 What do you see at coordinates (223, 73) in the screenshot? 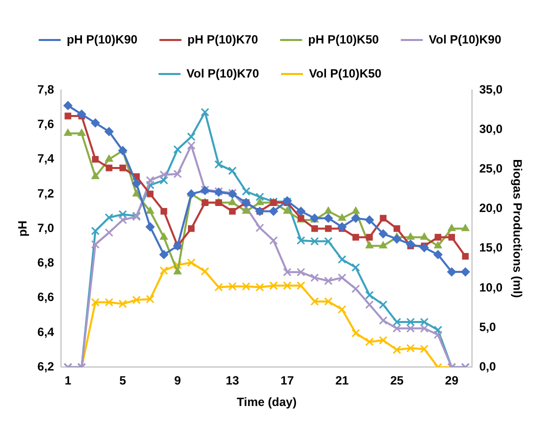
I see `legend-label: Vol P(10)K70` at bounding box center [223, 73].